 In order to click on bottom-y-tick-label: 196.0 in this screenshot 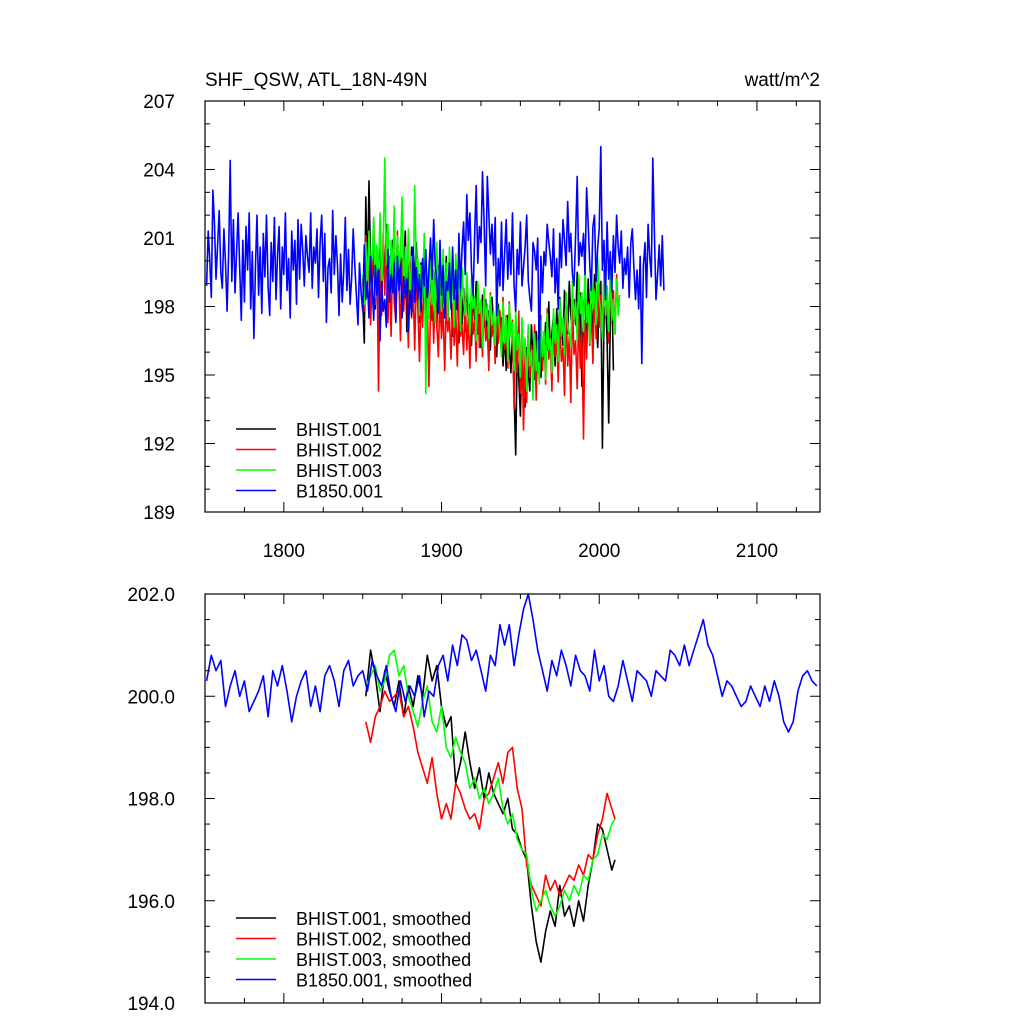, I will do `click(151, 902)`.